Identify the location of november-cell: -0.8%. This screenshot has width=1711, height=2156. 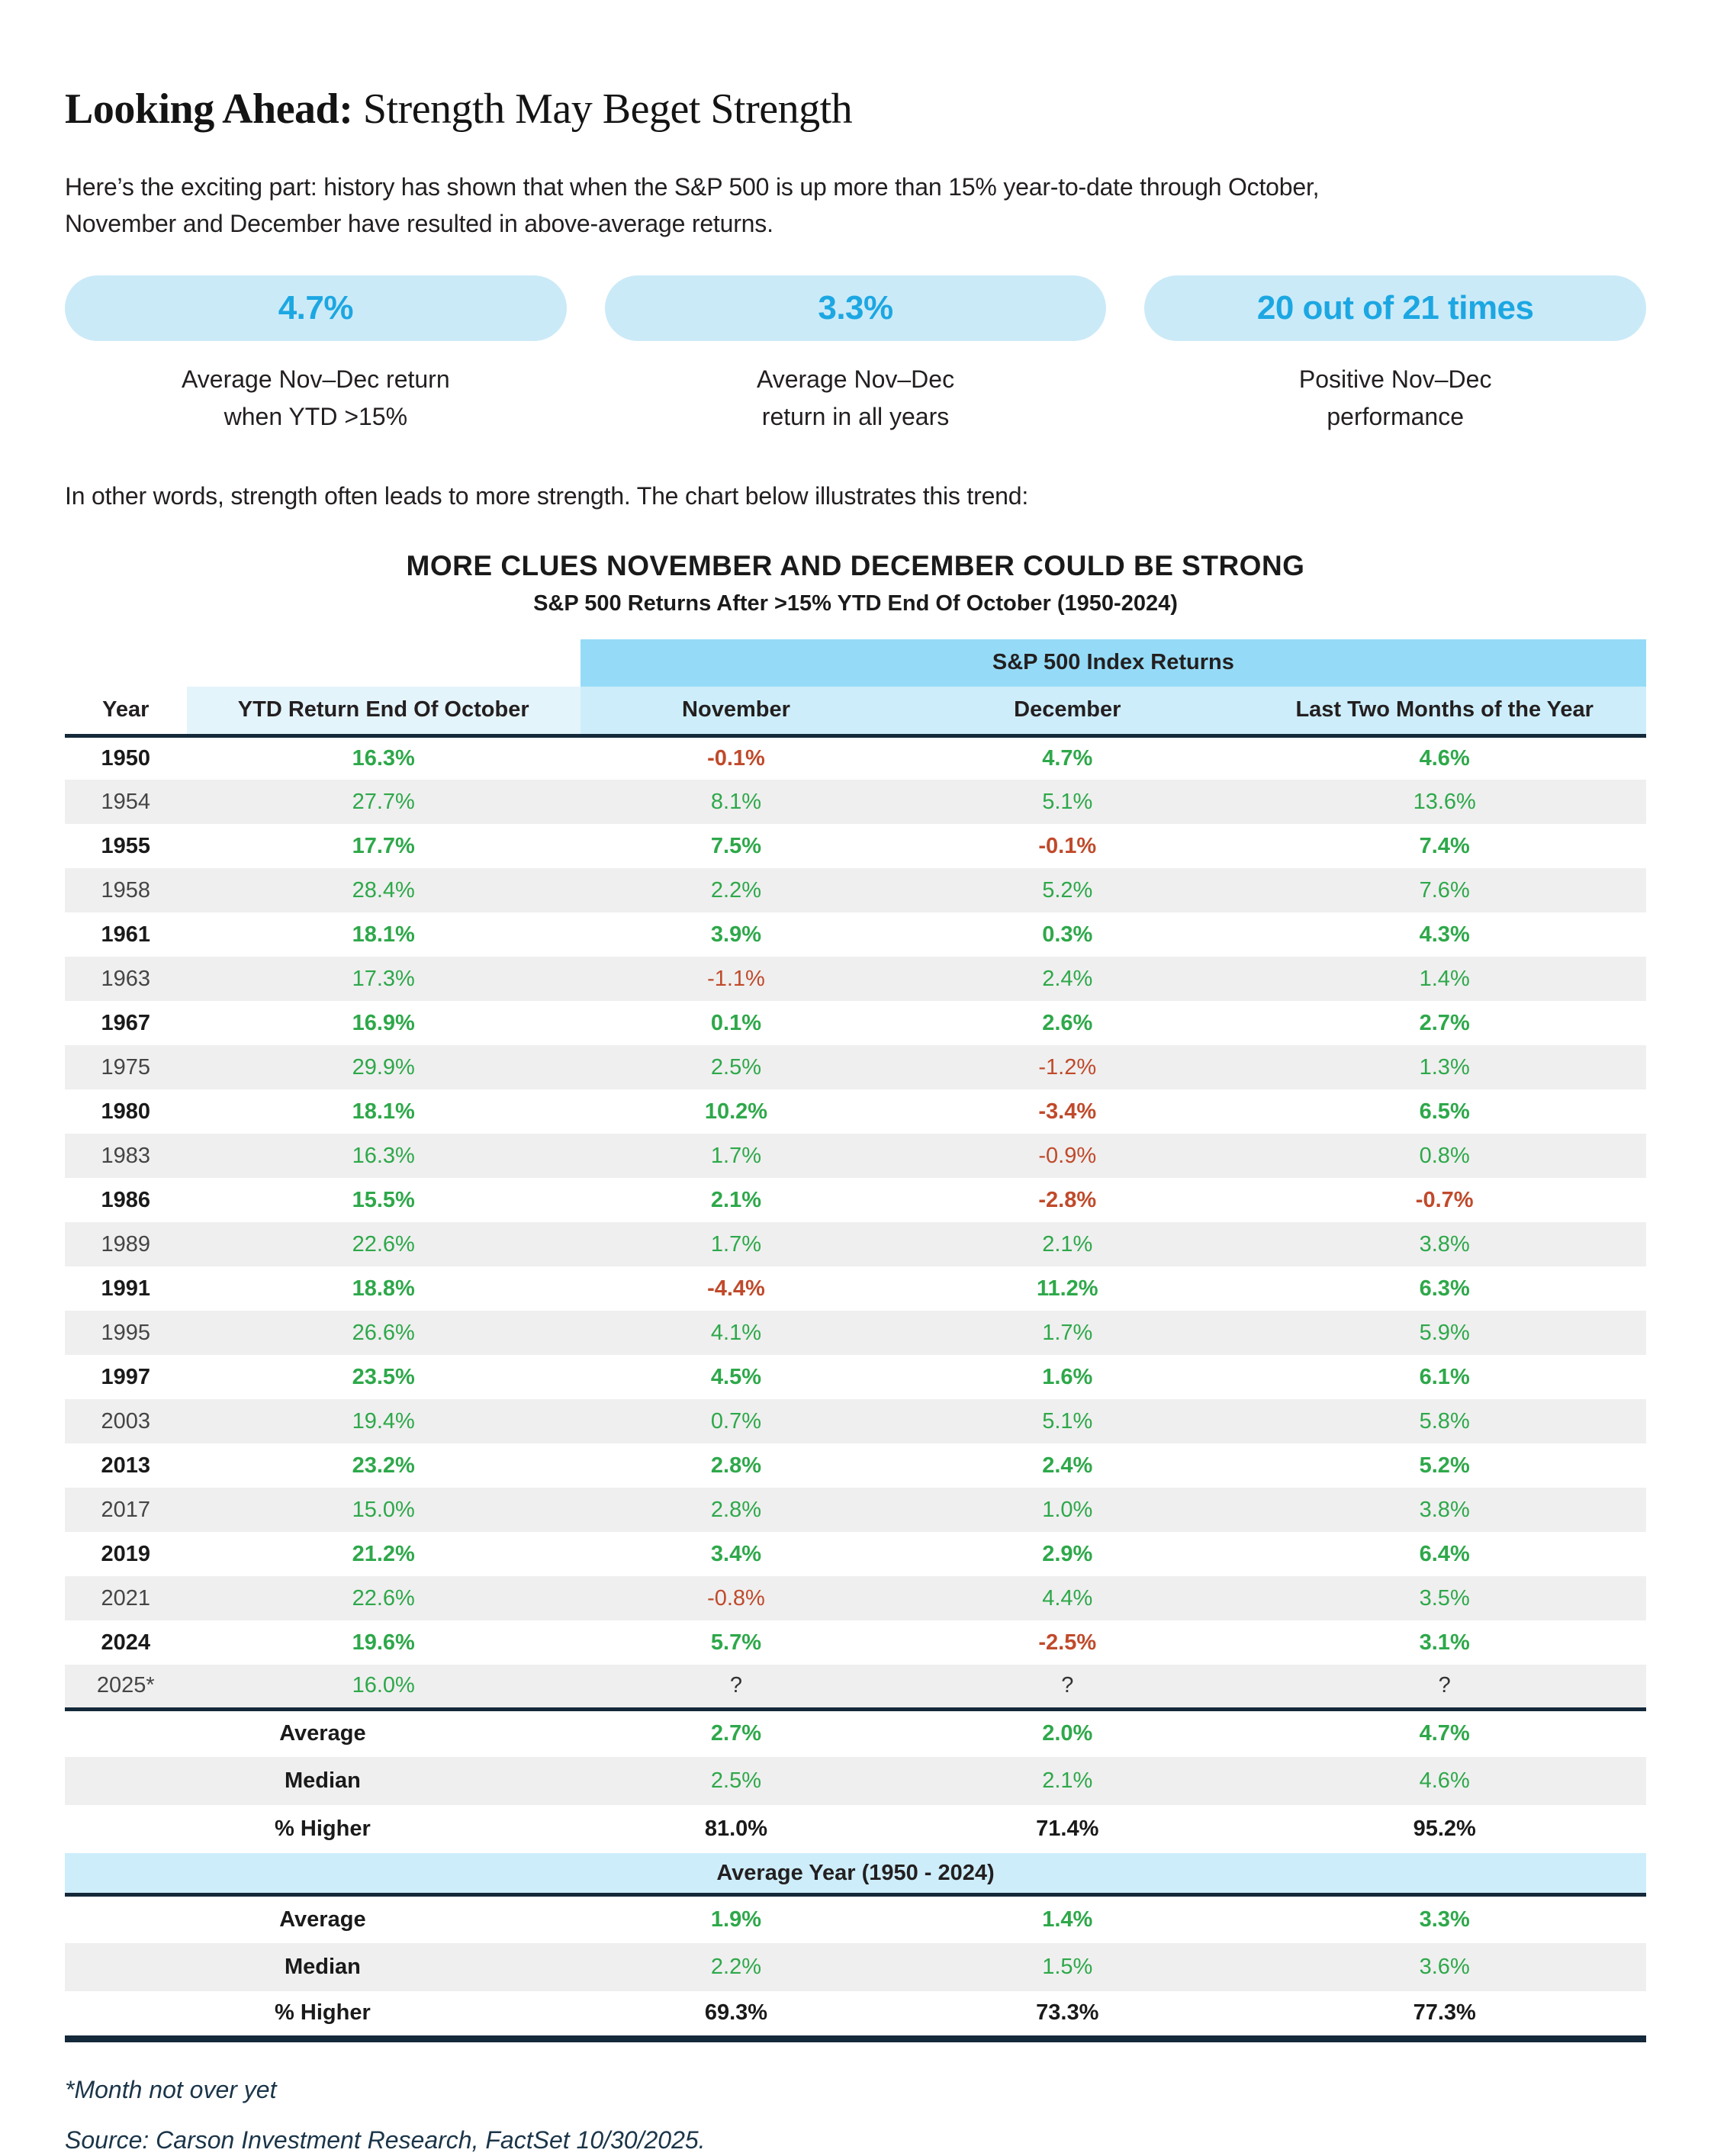
(736, 1598).